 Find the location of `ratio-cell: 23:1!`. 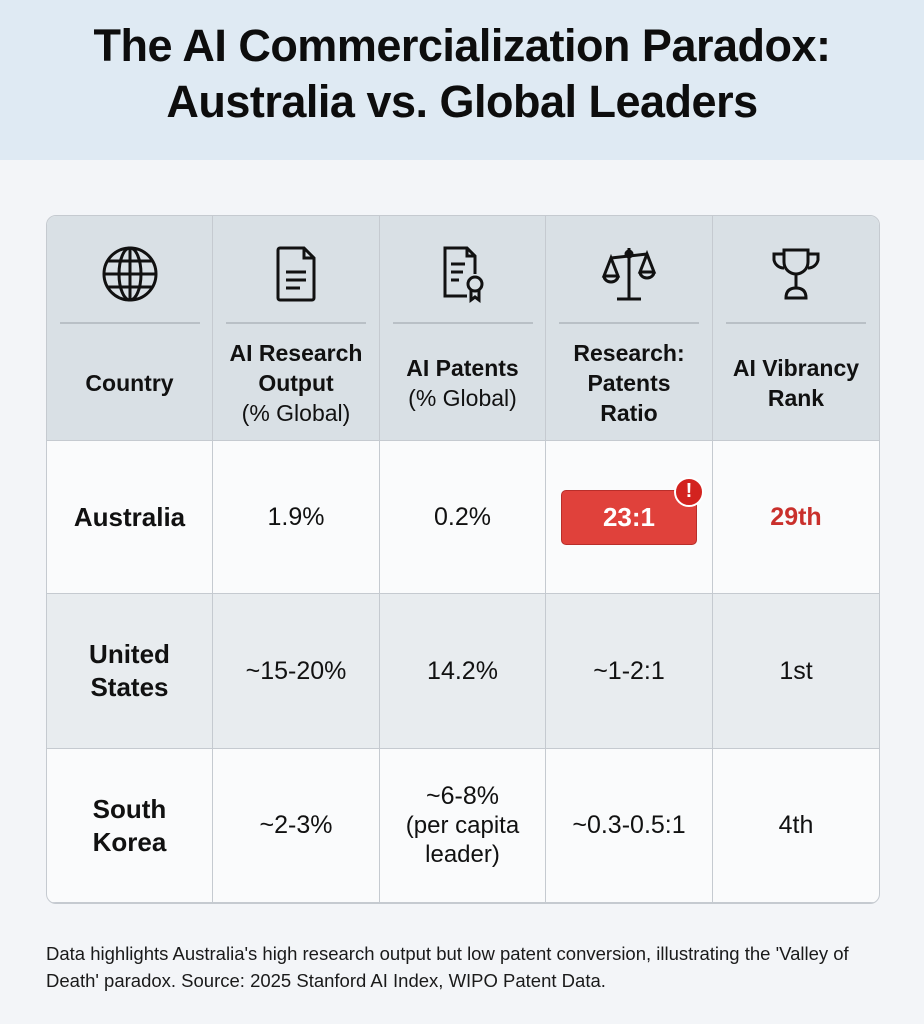

ratio-cell: 23:1! is located at coordinates (629, 517).